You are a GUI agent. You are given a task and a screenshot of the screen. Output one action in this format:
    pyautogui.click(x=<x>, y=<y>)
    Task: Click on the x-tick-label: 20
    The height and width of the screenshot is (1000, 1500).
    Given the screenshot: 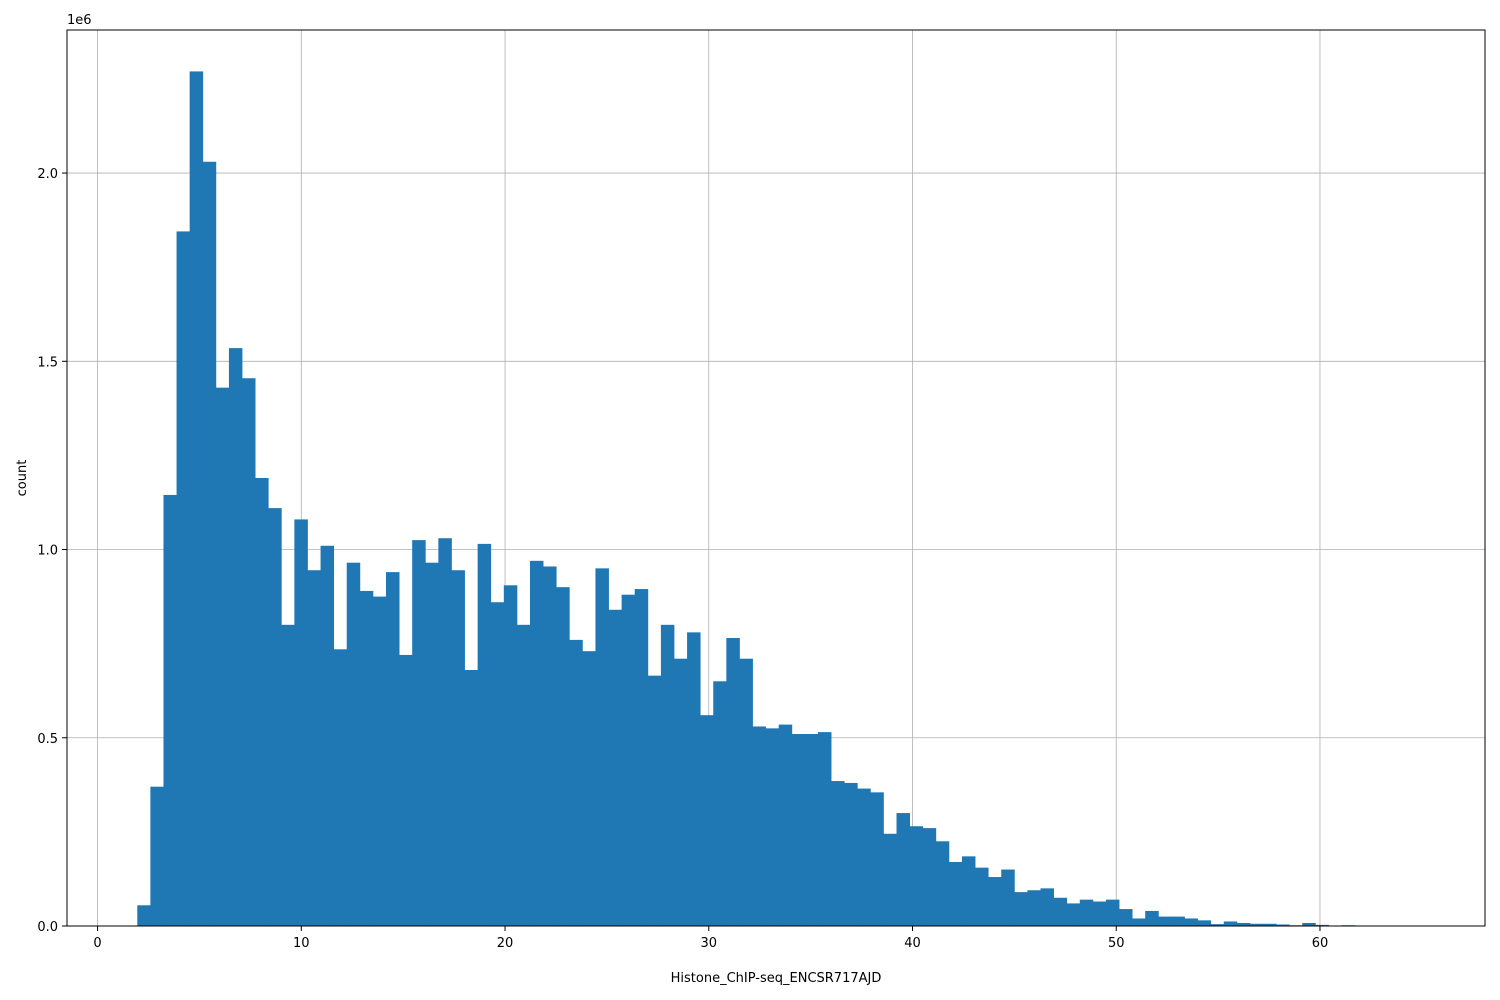 What is the action you would take?
    pyautogui.click(x=505, y=943)
    